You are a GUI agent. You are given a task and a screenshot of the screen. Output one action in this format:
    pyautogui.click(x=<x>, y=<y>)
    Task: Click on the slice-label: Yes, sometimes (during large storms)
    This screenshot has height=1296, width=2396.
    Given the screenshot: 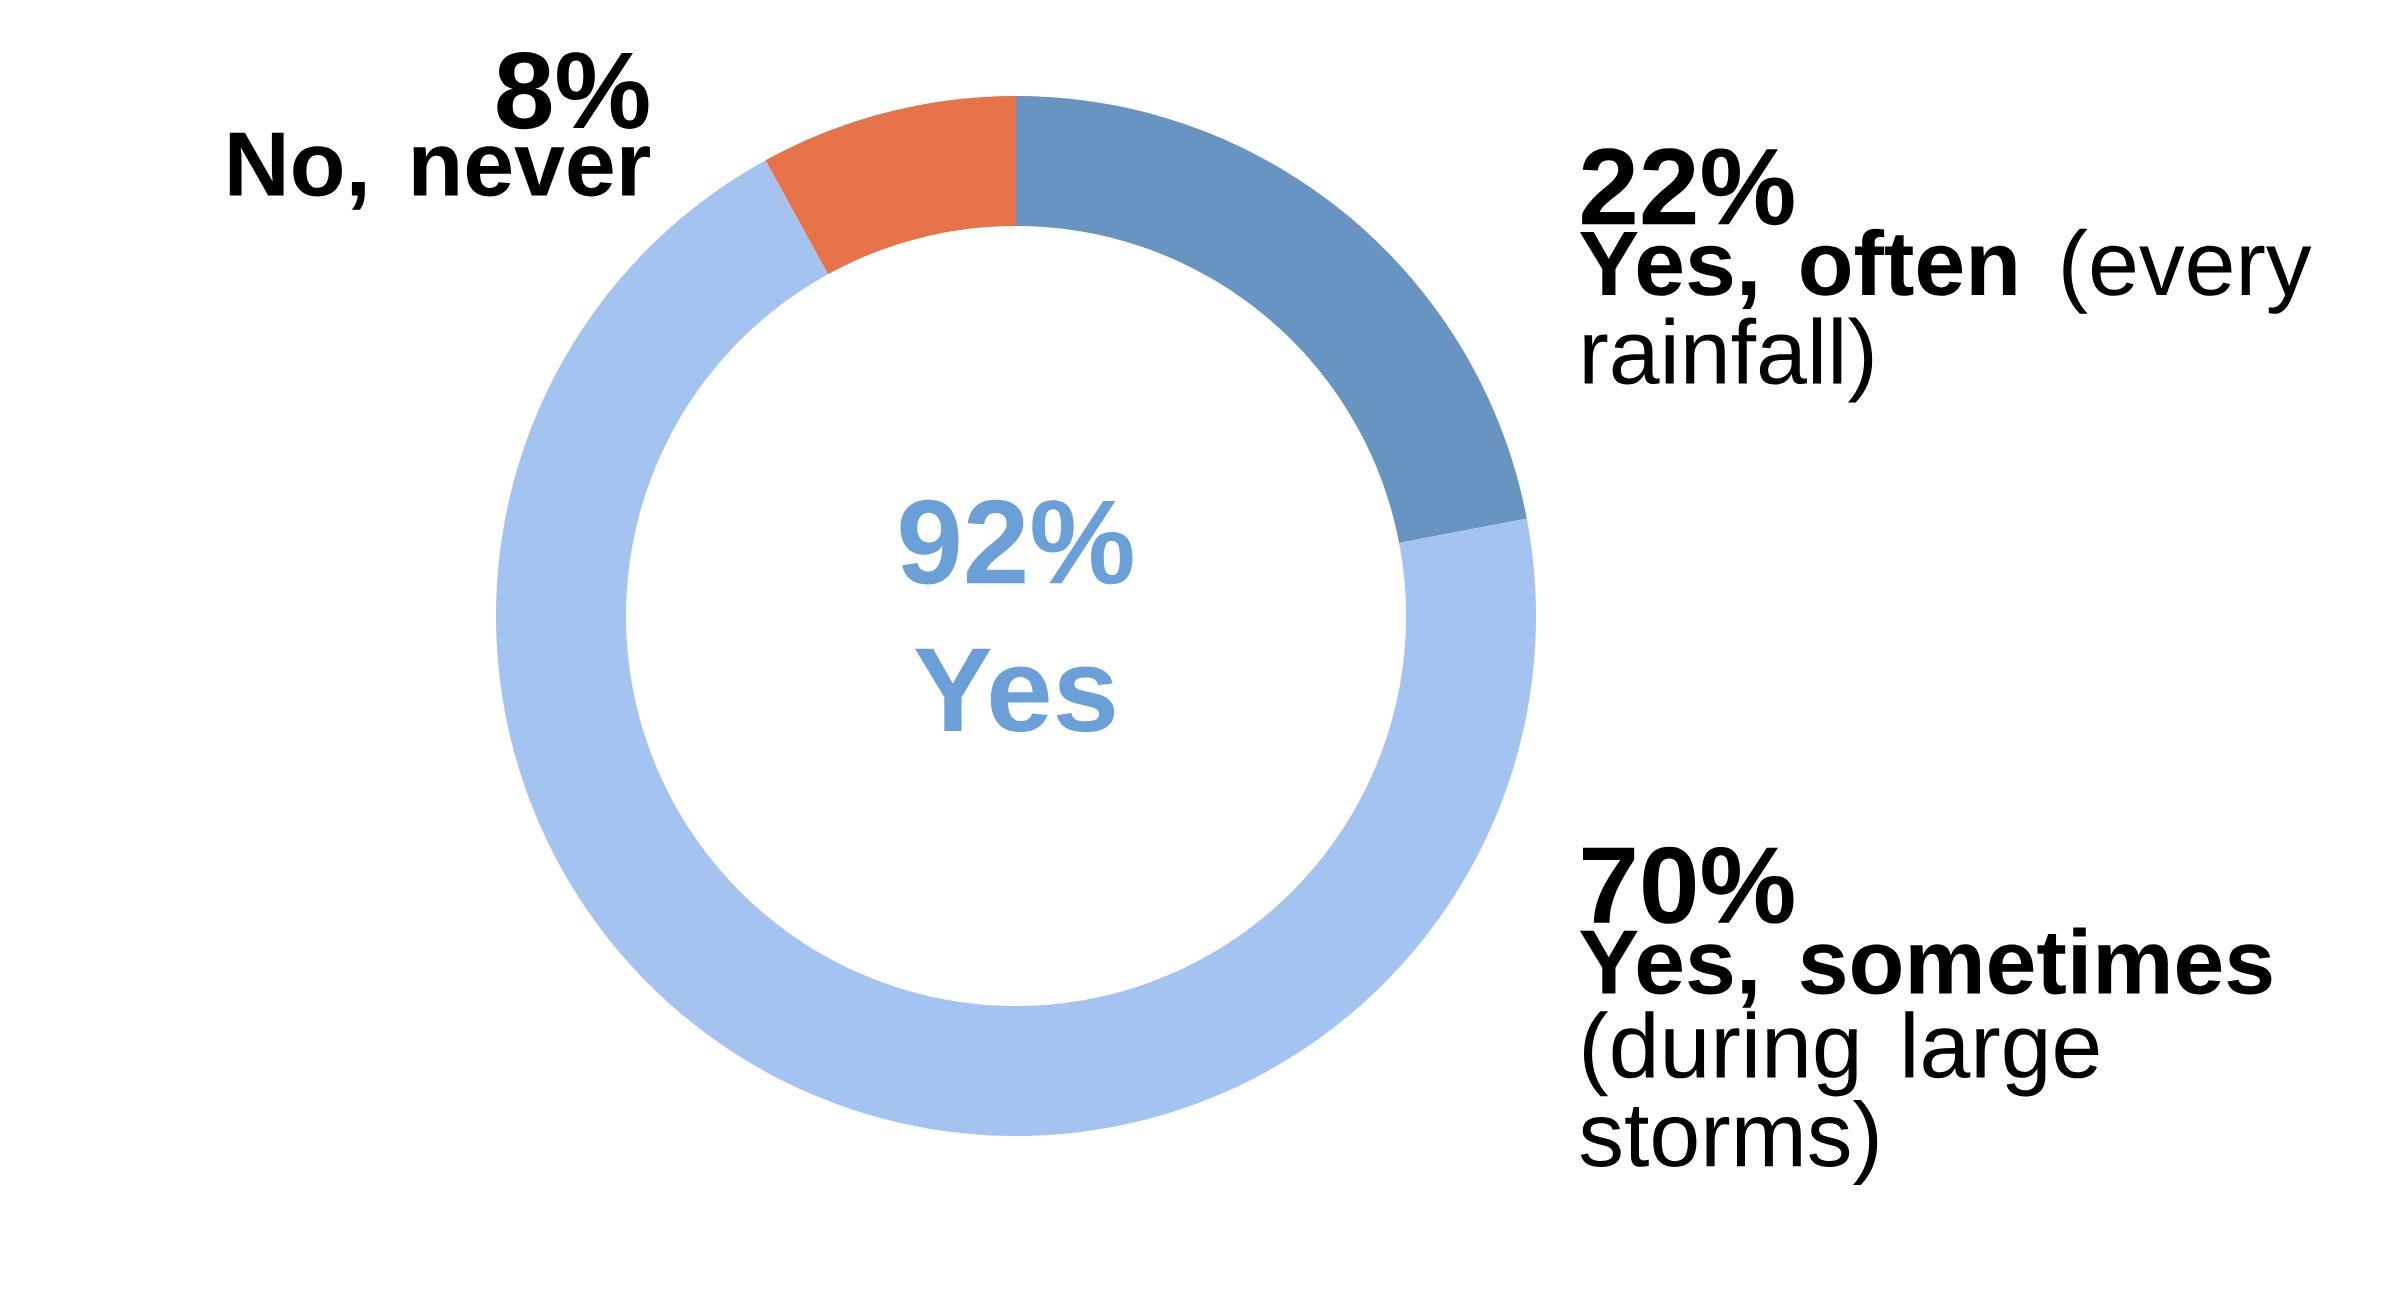 What is the action you would take?
    pyautogui.click(x=1925, y=1056)
    